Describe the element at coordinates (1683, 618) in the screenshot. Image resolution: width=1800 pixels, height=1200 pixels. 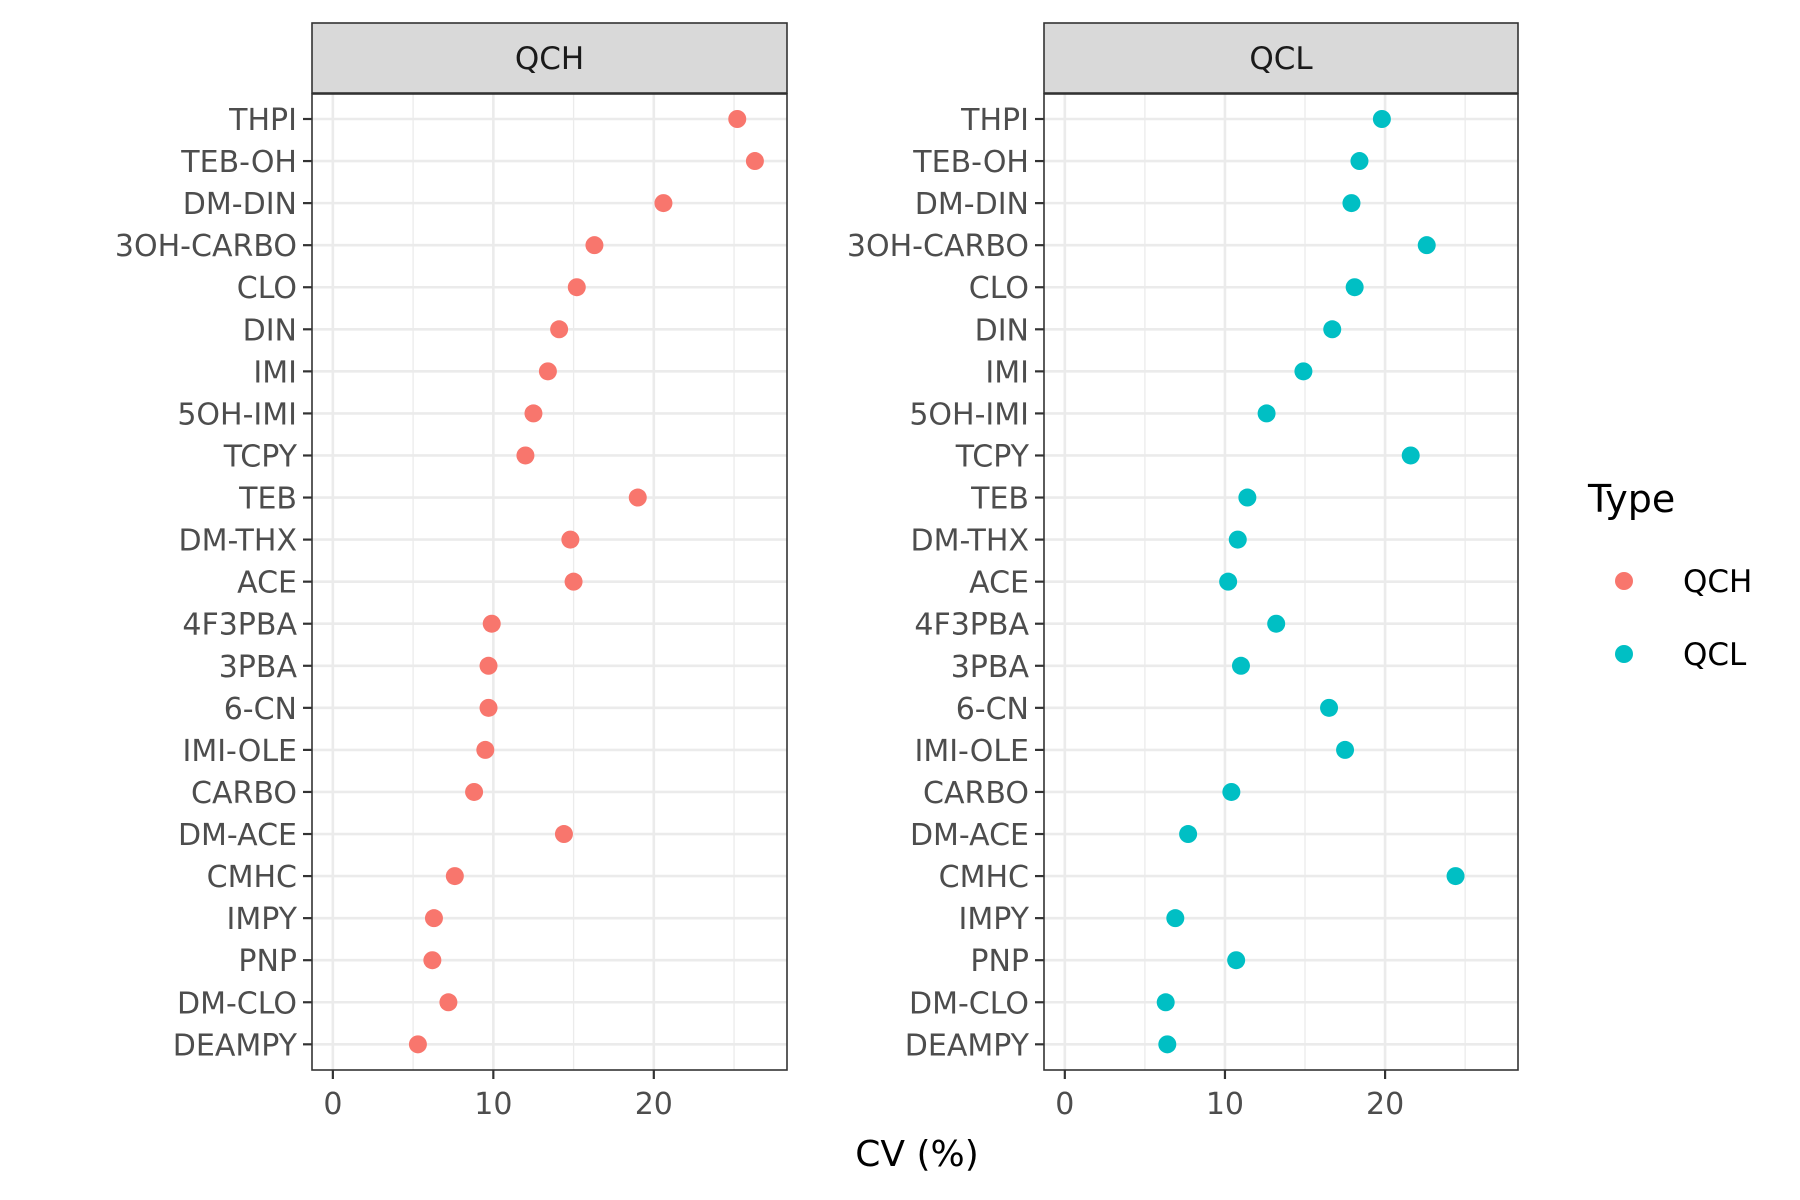
I see `legend-items: QCH QCL` at that location.